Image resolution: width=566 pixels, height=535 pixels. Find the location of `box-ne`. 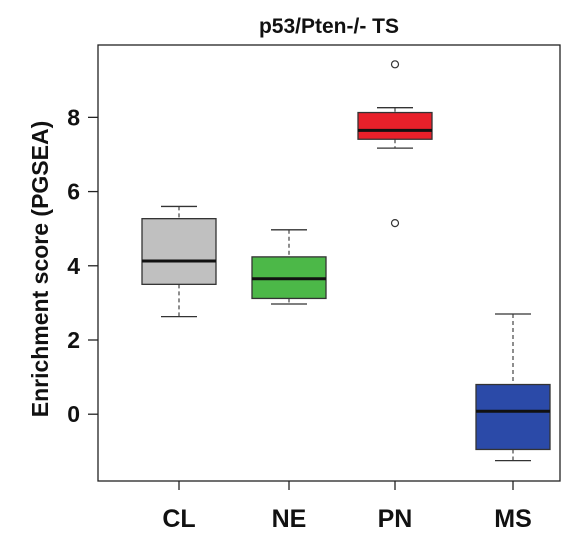

box-ne is located at coordinates (289, 267).